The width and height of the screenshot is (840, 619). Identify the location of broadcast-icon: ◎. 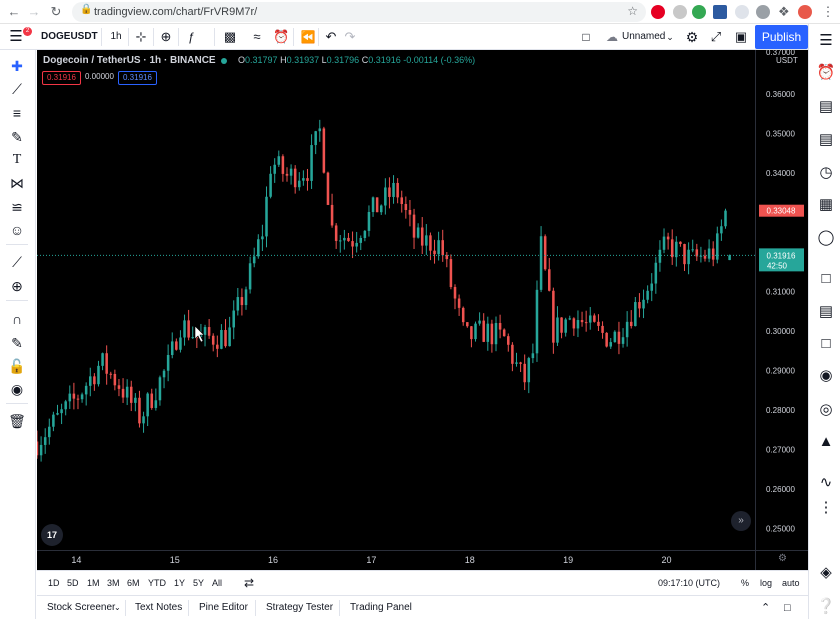
(826, 409).